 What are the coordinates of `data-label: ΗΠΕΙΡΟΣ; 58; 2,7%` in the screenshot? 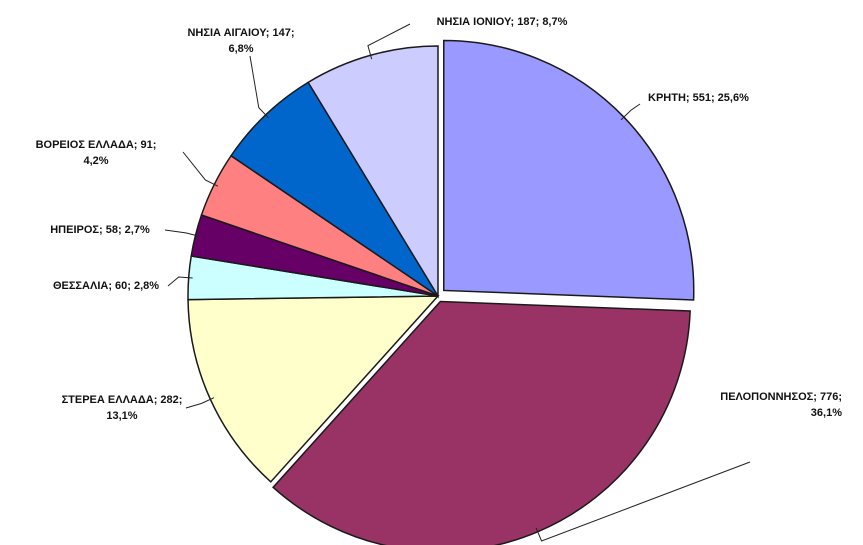 It's located at (100, 230).